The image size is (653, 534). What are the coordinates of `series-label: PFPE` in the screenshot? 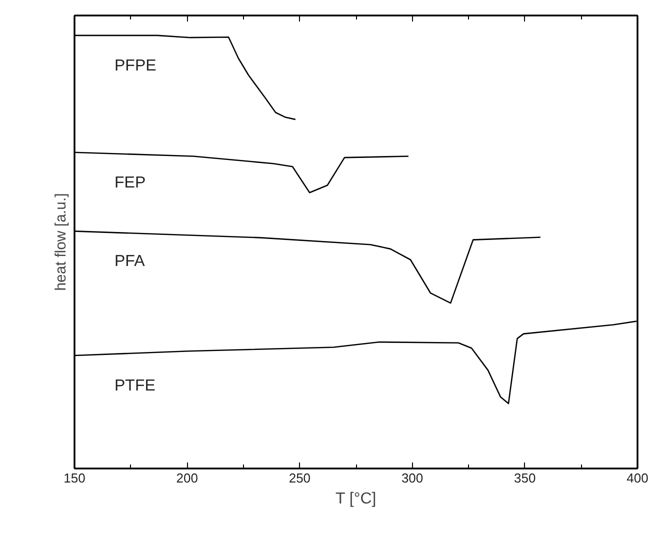 It's located at (135, 65).